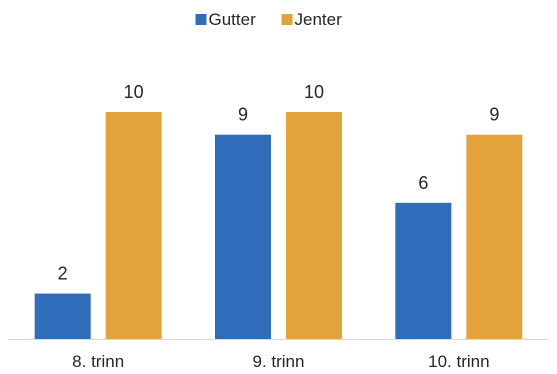  What do you see at coordinates (201, 19) in the screenshot?
I see `legend-swatch-gutter` at bounding box center [201, 19].